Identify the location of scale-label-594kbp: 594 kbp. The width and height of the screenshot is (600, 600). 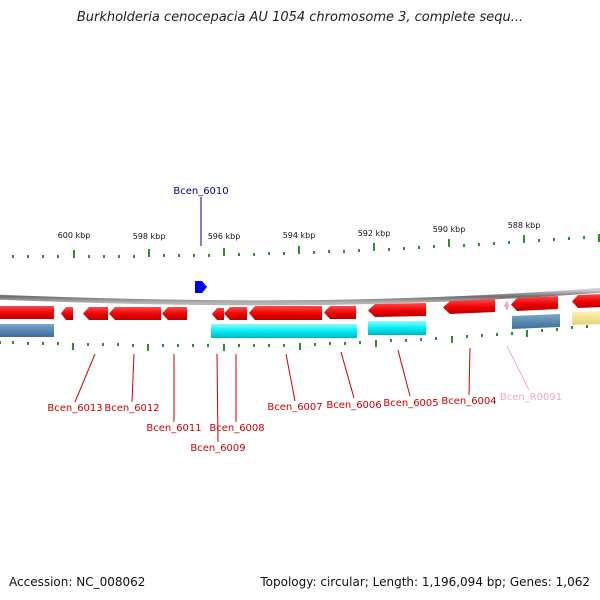
(299, 235).